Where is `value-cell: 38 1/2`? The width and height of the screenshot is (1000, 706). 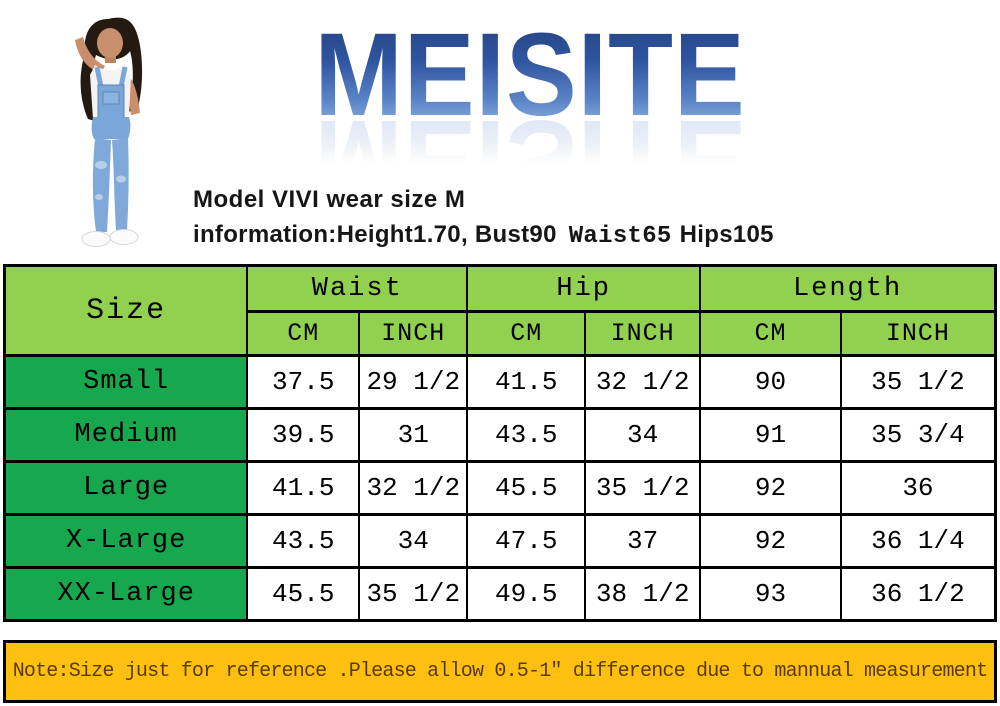
value-cell: 38 1/2 is located at coordinates (643, 594).